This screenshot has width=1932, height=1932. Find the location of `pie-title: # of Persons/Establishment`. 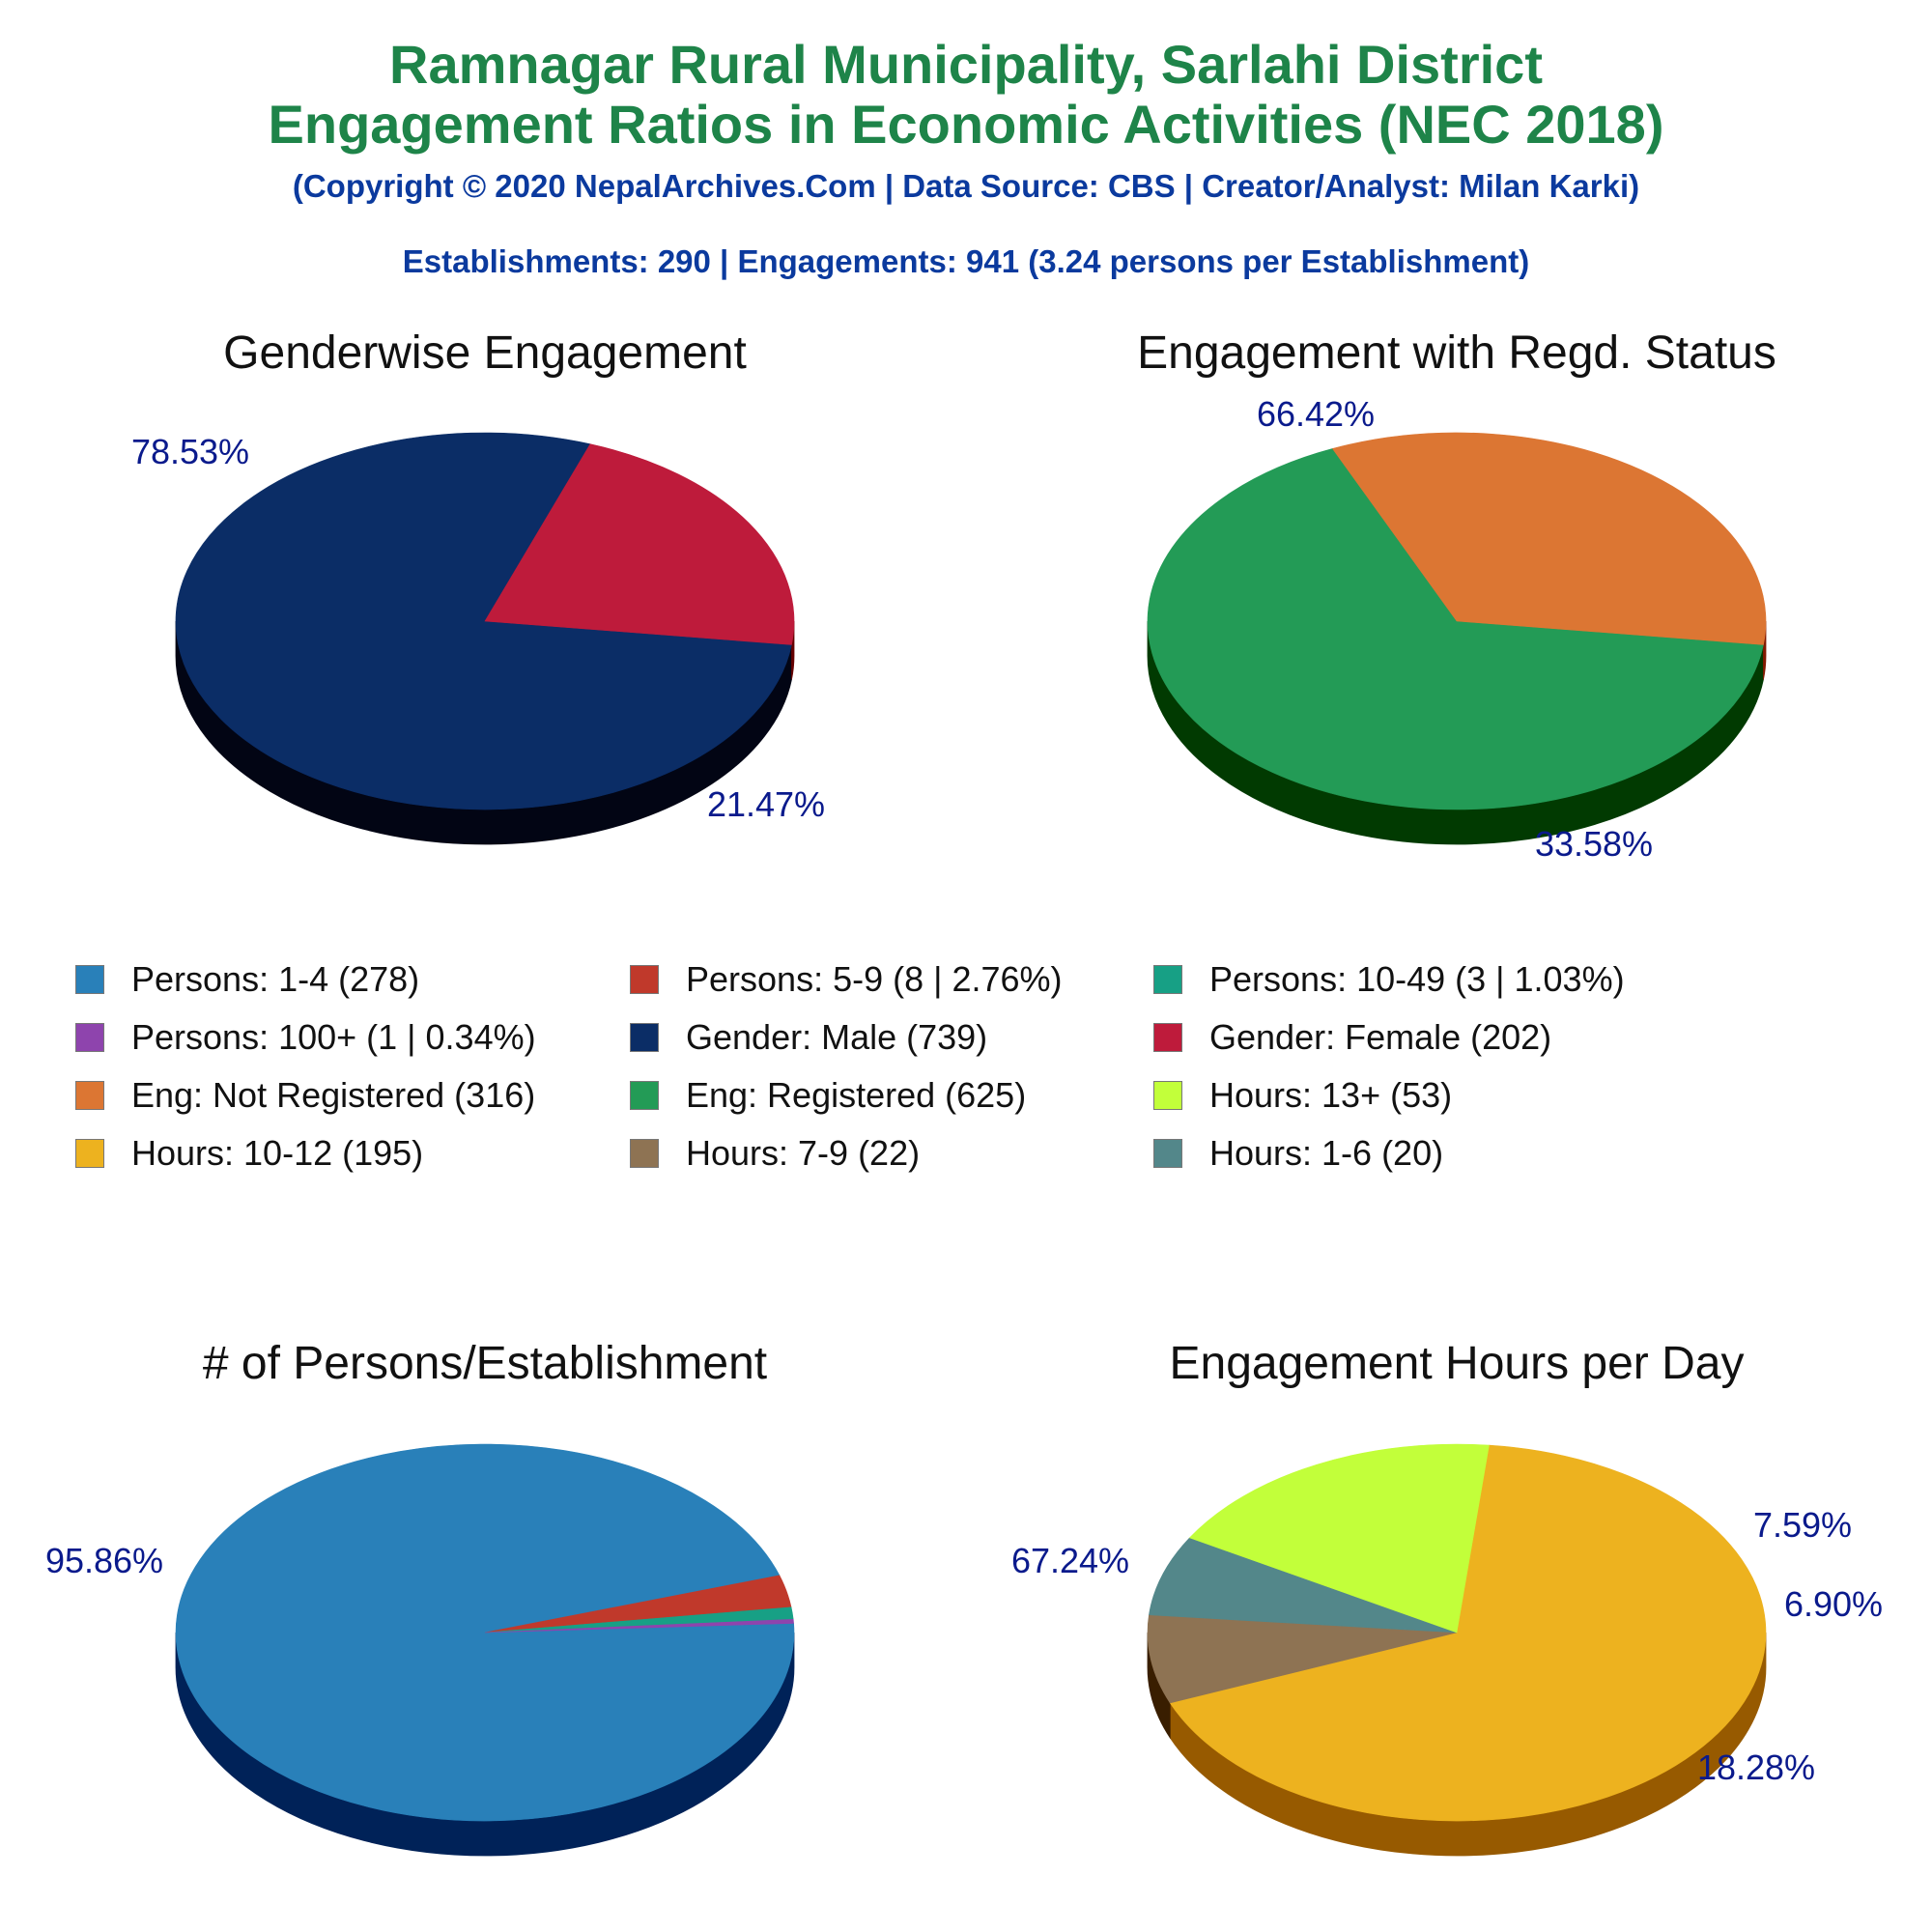

pie-title: # of Persons/Establishment is located at coordinates (485, 1363).